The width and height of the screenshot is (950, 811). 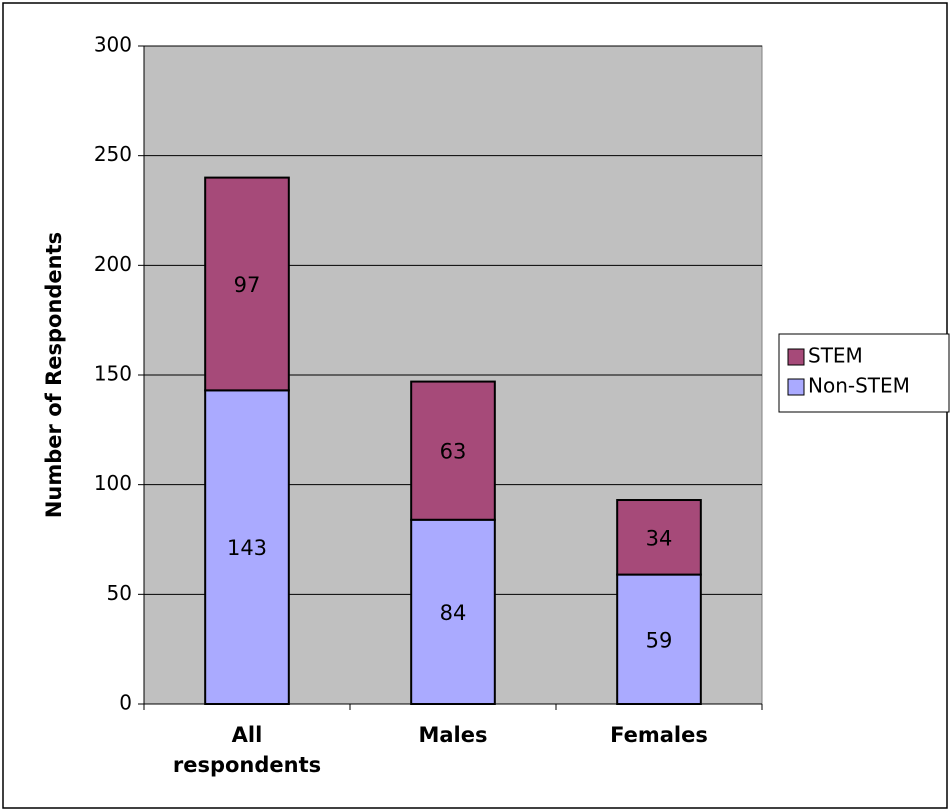 I want to click on y-tick-label: 300, so click(x=113, y=45).